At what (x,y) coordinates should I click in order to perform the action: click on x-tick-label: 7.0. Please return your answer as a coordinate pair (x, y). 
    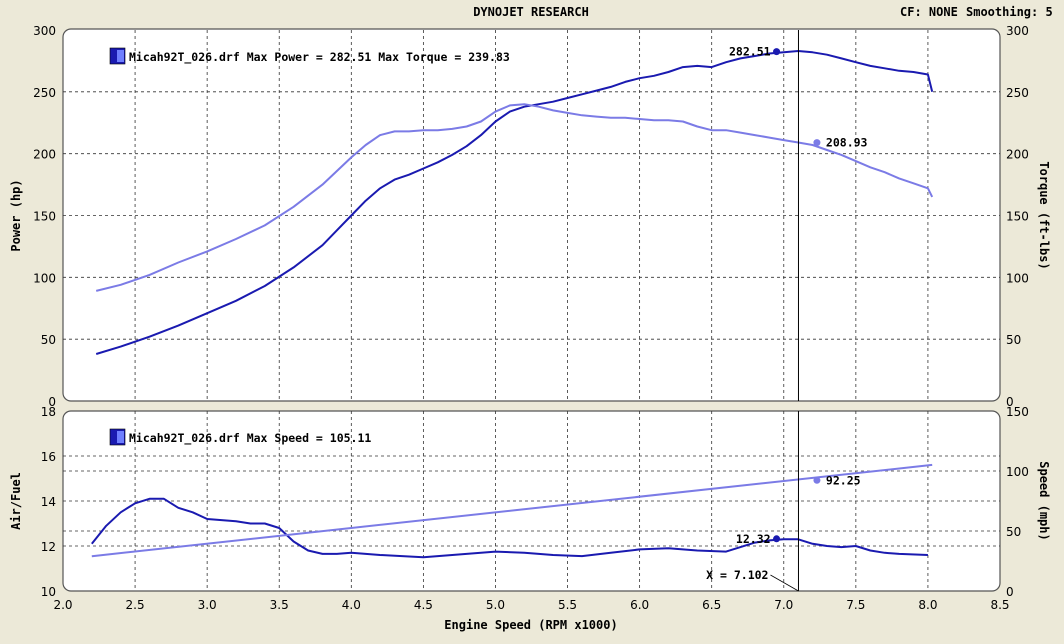
    Looking at the image, I should click on (783, 605).